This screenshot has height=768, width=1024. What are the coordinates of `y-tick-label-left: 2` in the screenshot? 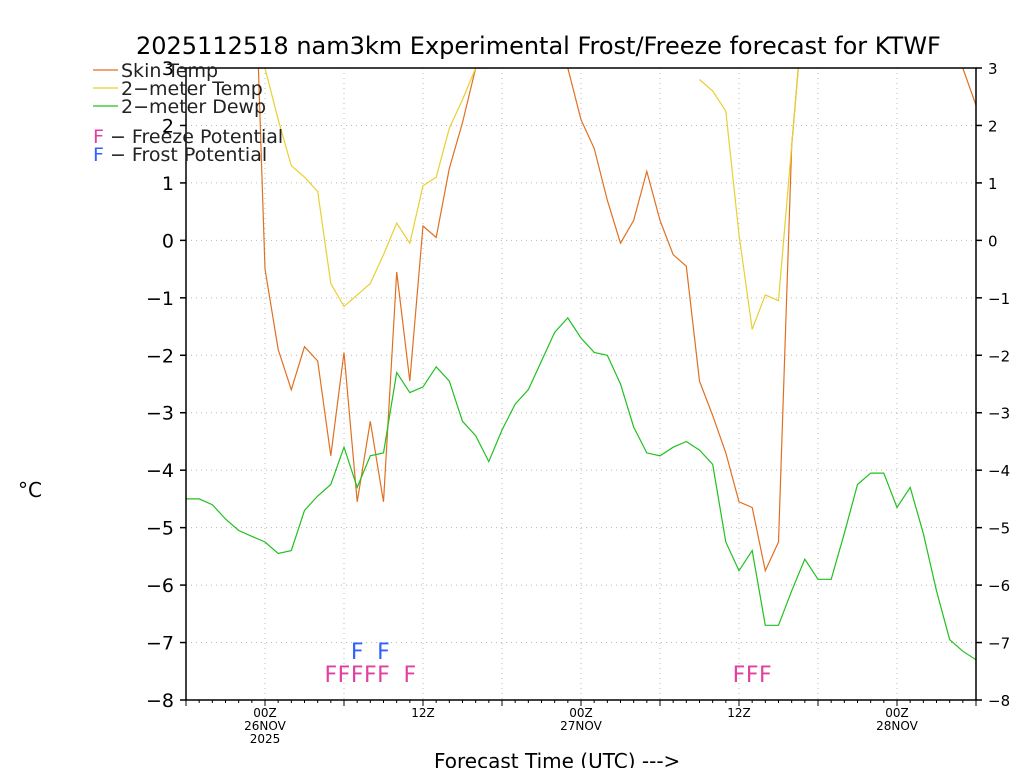 It's located at (168, 126).